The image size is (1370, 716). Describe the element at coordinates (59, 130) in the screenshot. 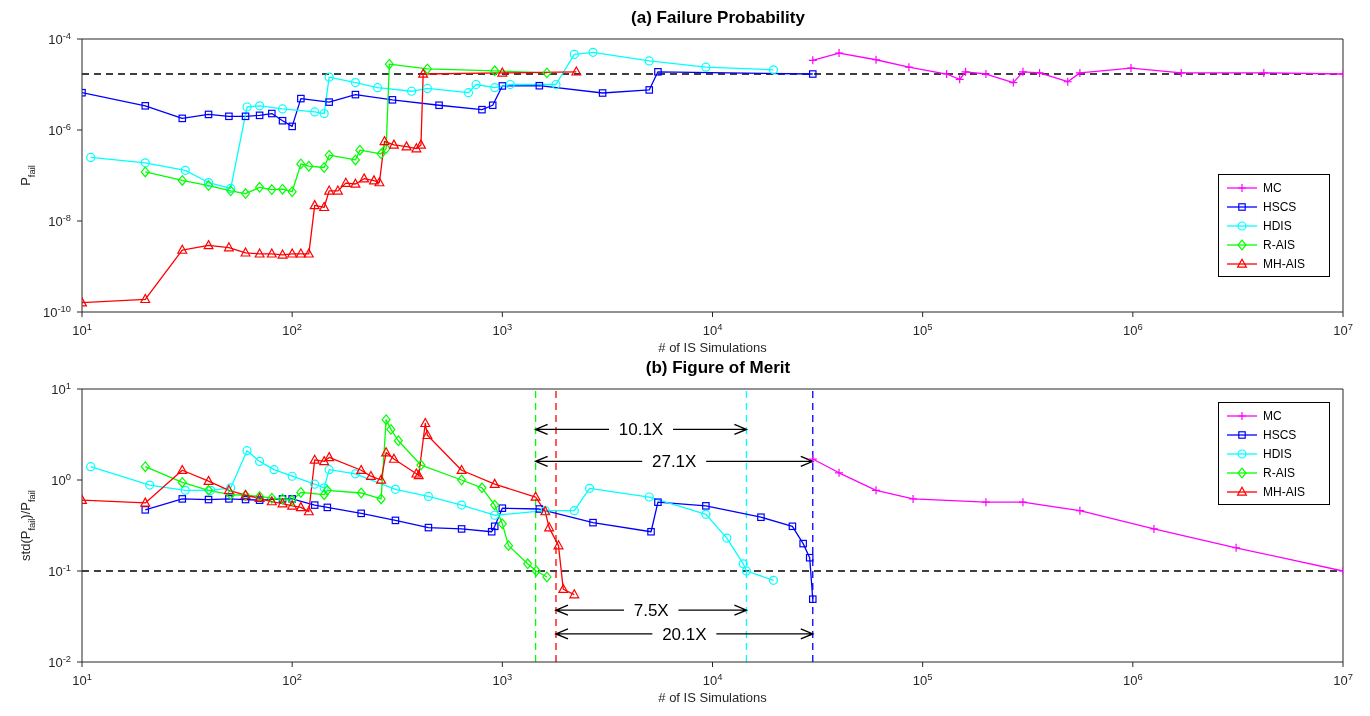

I see `y-tick-label: 10$^{-6}$` at that location.